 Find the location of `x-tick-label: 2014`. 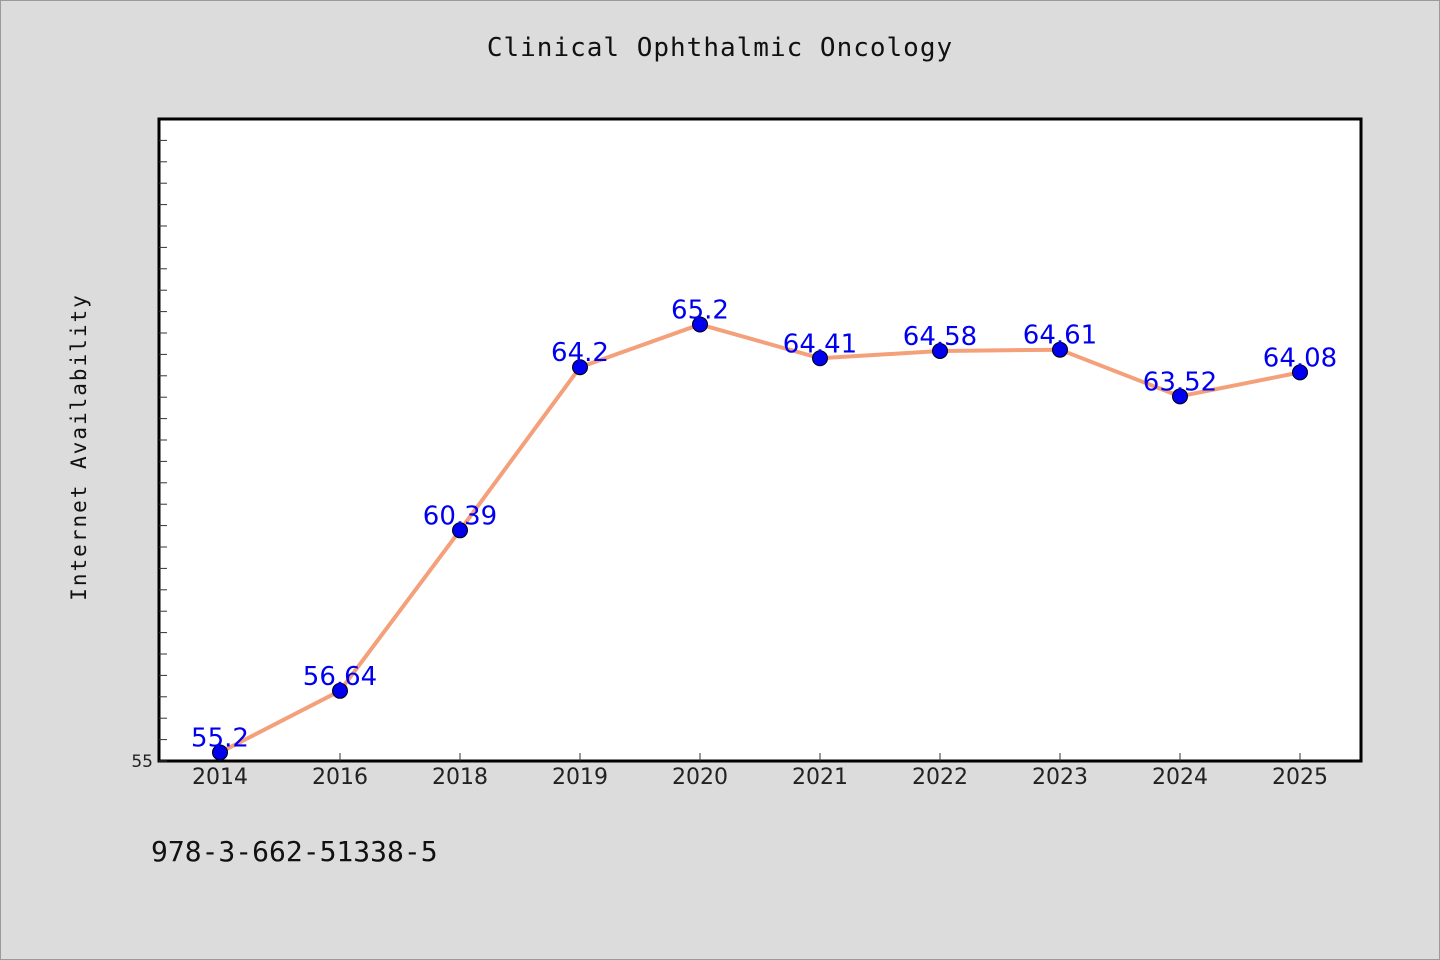

x-tick-label: 2014 is located at coordinates (220, 777).